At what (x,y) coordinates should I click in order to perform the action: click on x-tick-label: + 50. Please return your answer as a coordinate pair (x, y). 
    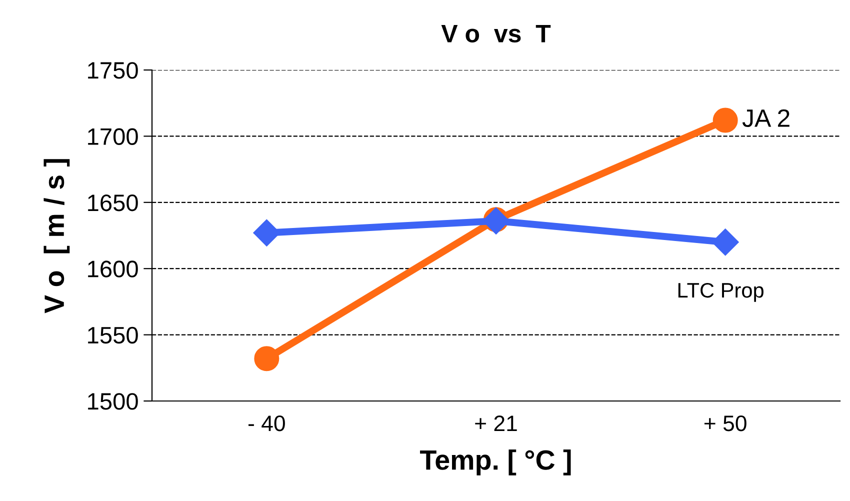
    Looking at the image, I should click on (725, 423).